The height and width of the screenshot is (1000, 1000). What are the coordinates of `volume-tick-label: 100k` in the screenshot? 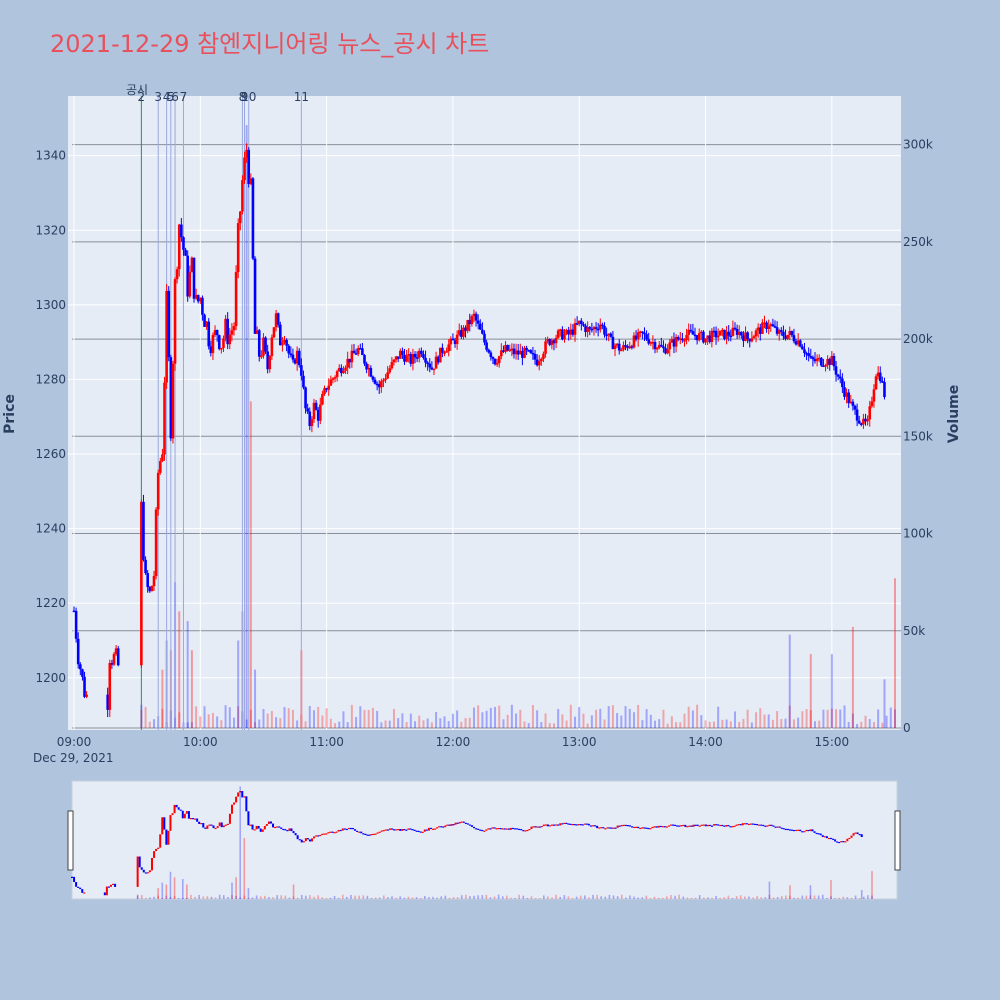 It's located at (918, 534).